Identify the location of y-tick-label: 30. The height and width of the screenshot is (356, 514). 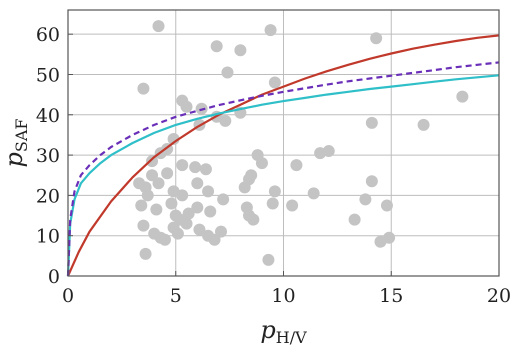
(48, 156).